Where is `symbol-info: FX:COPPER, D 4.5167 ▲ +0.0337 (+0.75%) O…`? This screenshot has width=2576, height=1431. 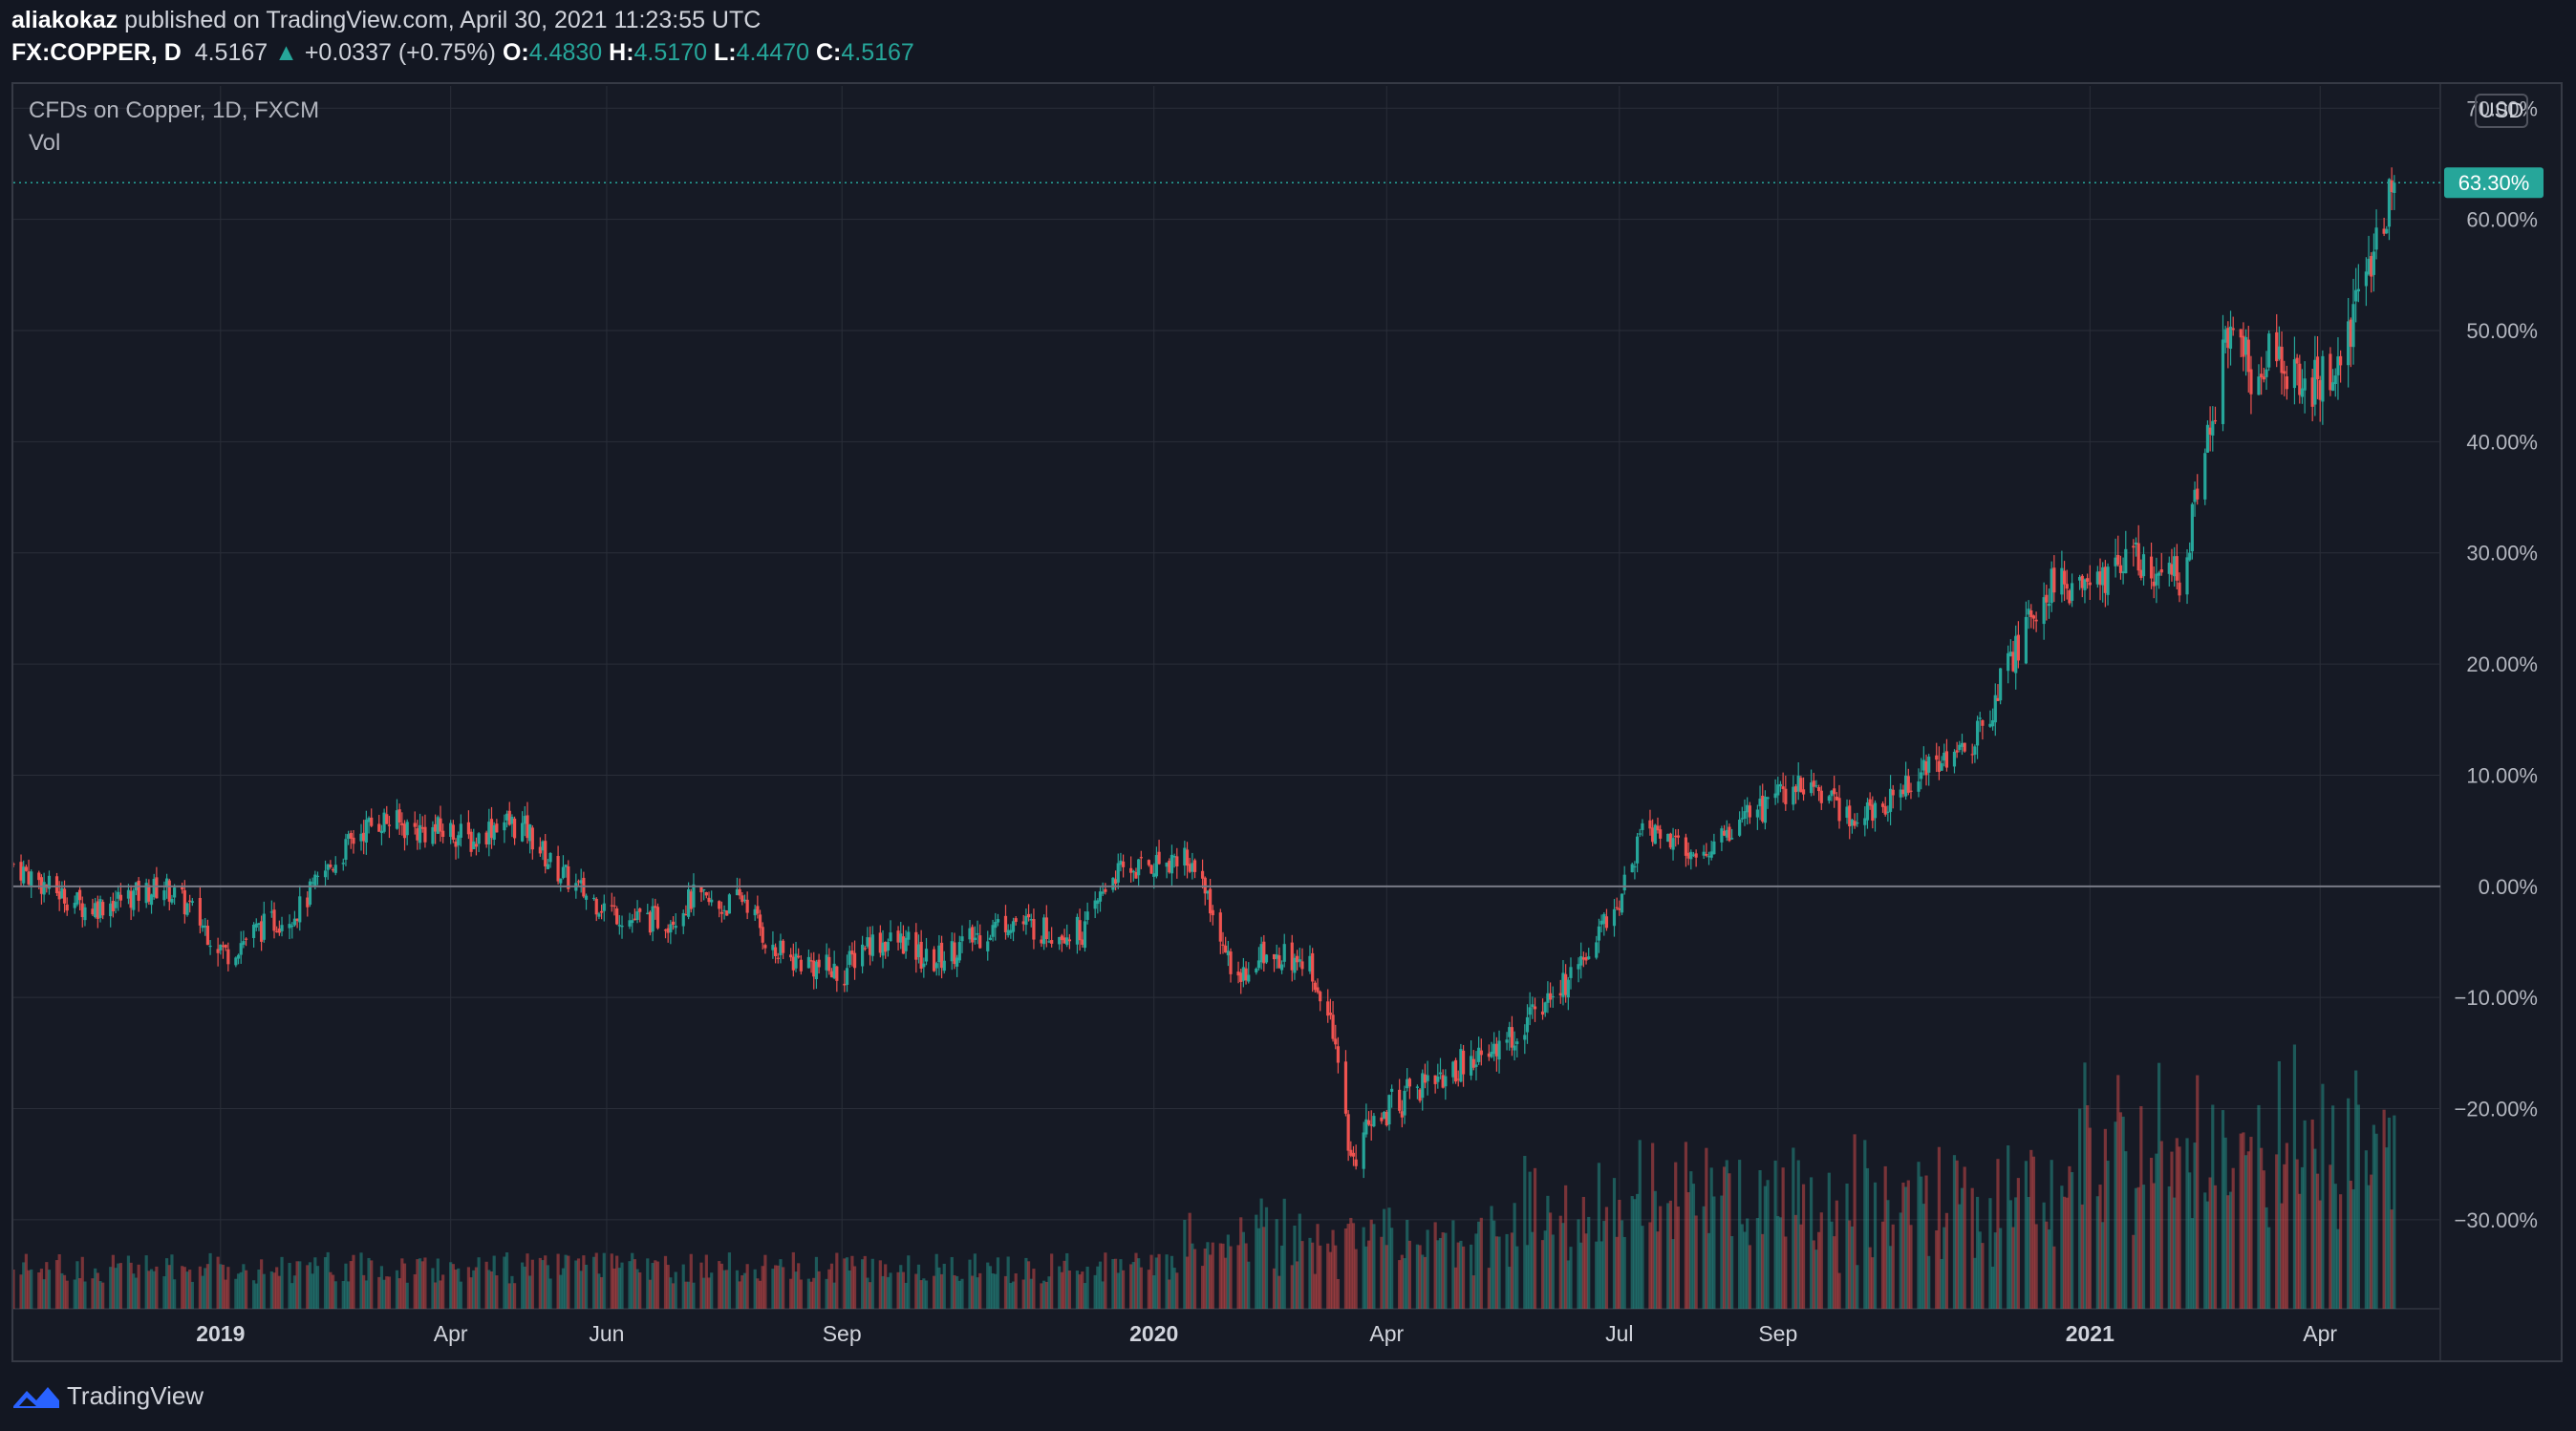 symbol-info: FX:COPPER, D 4.5167 ▲ +0.0337 (+0.75%) O… is located at coordinates (462, 52).